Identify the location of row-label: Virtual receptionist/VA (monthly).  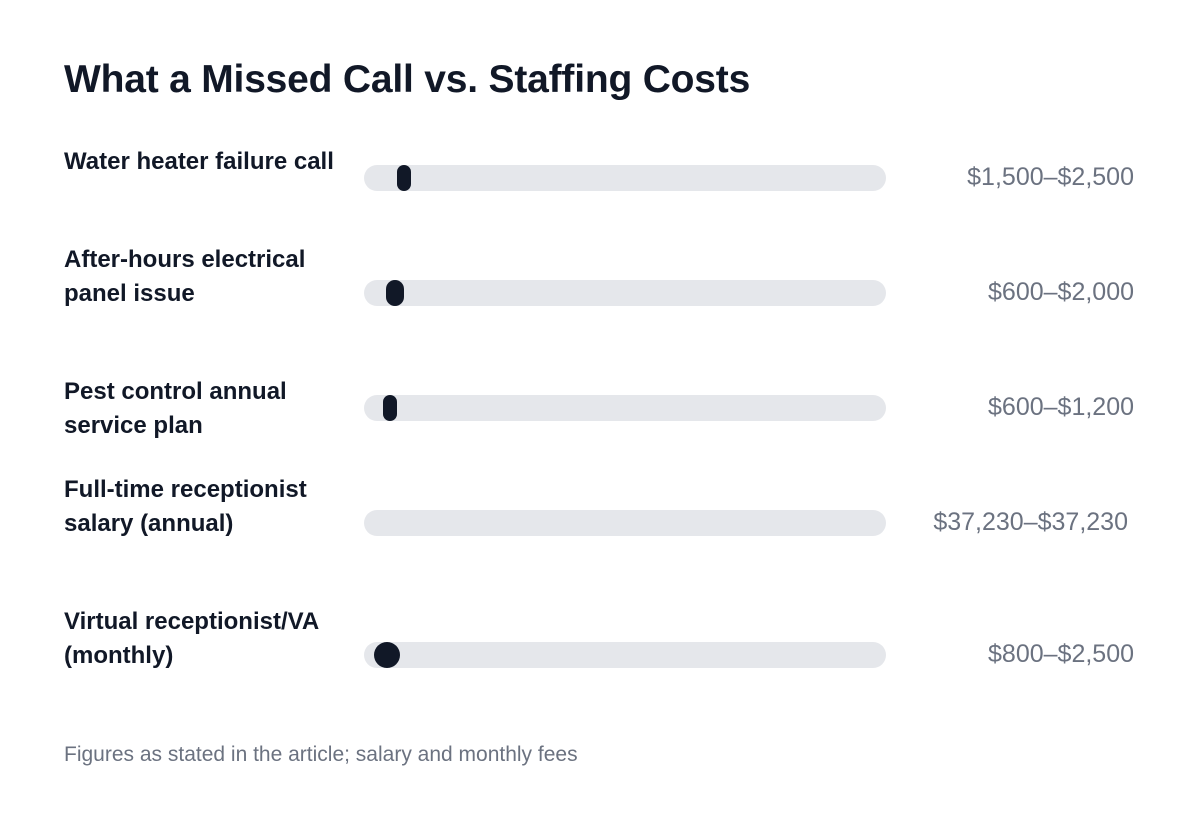
(191, 638).